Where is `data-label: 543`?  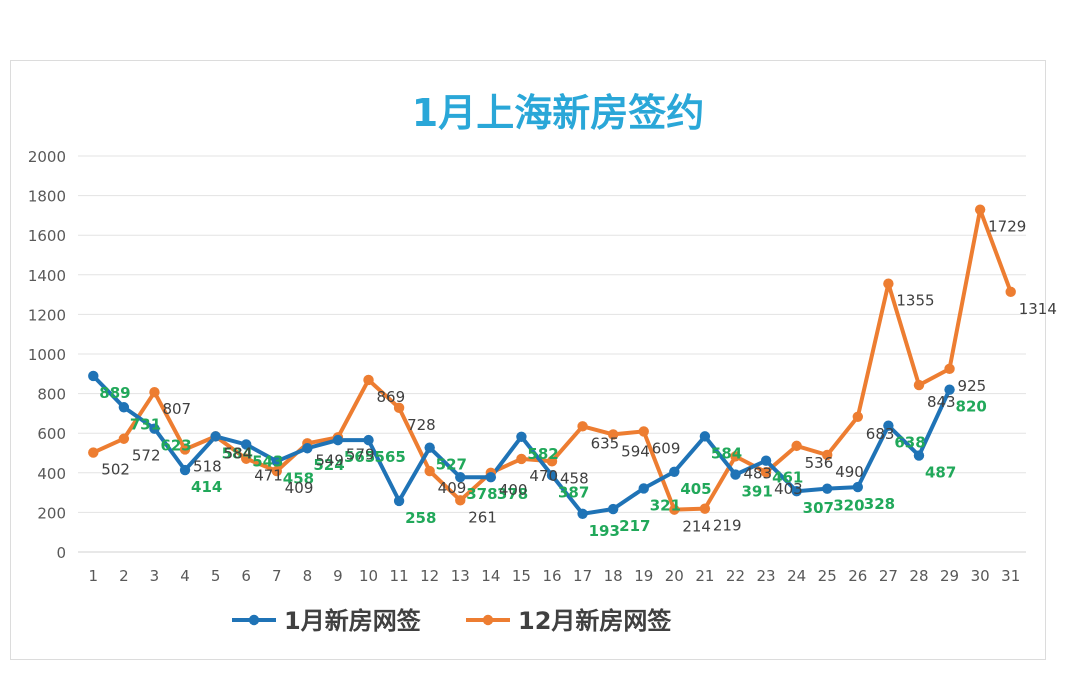
data-label: 543 is located at coordinates (267, 461).